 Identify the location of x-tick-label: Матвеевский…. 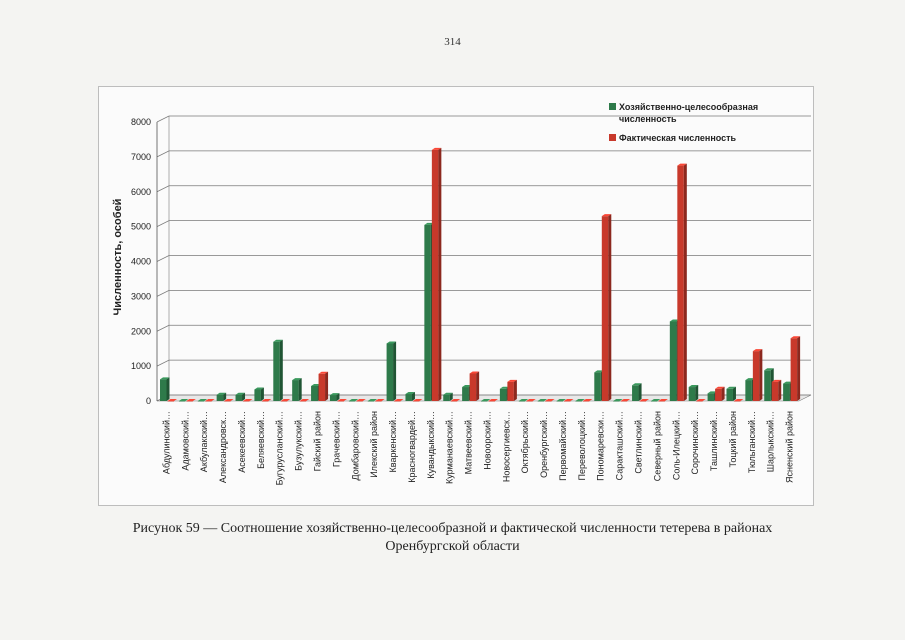
(469, 442).